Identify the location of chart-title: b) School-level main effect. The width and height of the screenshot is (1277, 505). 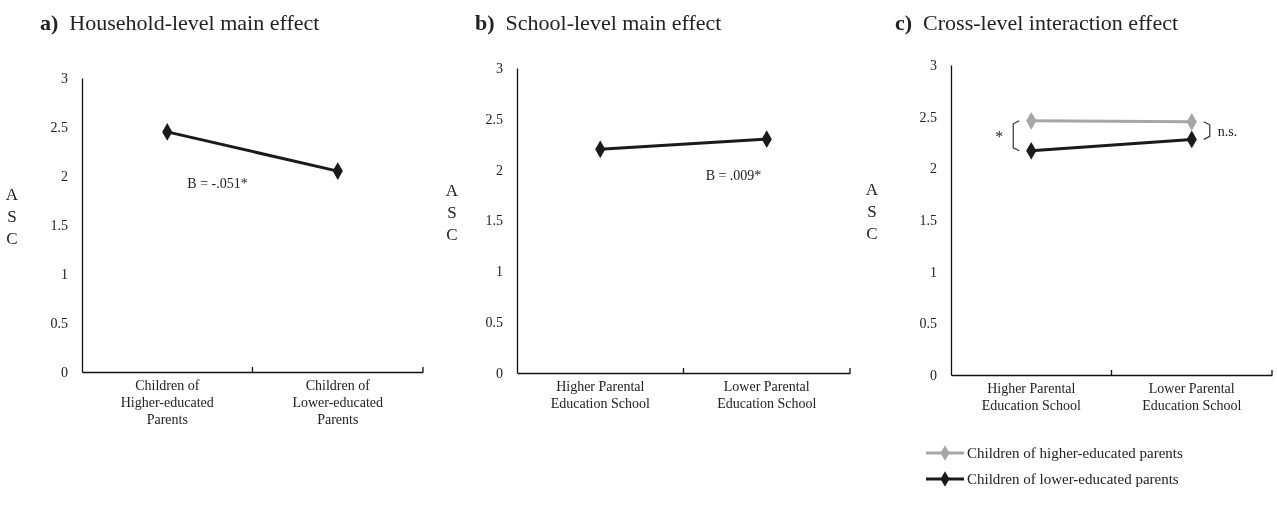
(598, 22).